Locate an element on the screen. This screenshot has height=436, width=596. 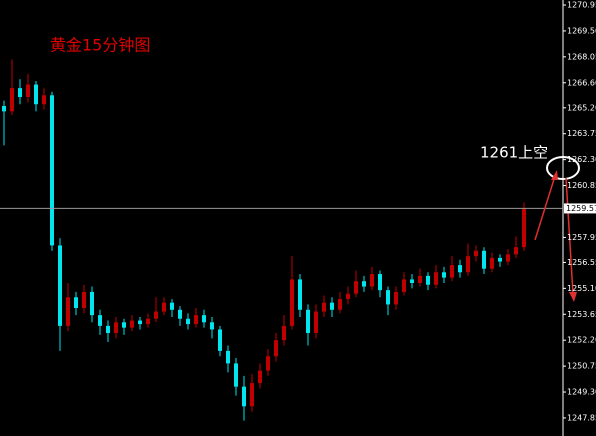
chart-title: 黄金15分钟图 is located at coordinates (100, 45).